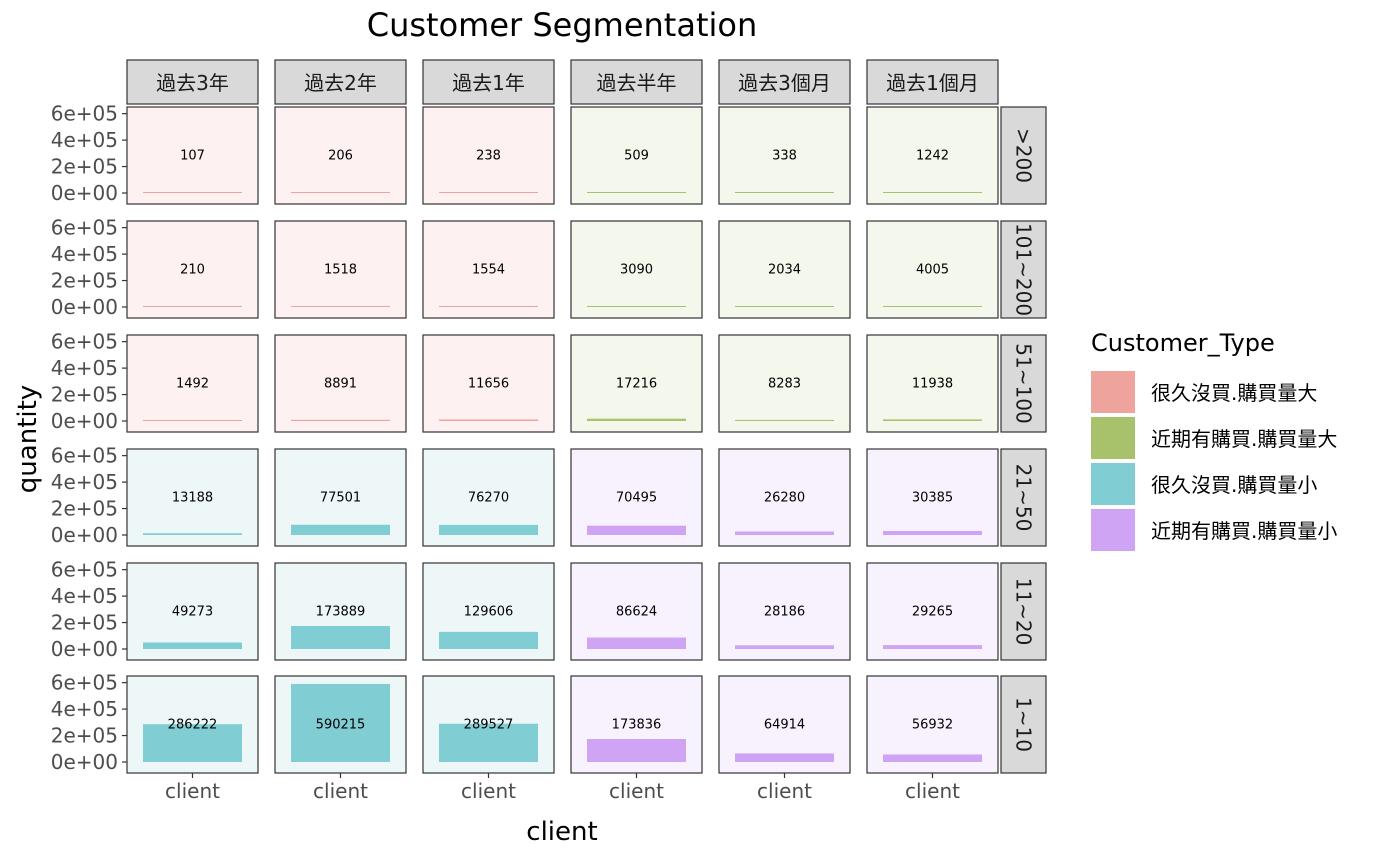  What do you see at coordinates (84, 421) in the screenshot?
I see `y-tick-label-r3-1: 0e+00` at bounding box center [84, 421].